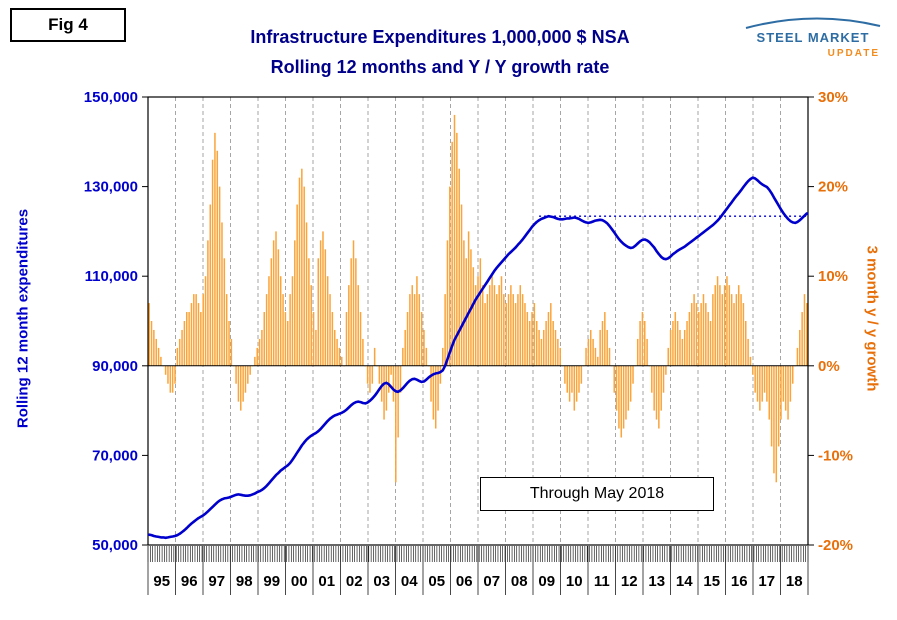  What do you see at coordinates (829, 366) in the screenshot?
I see `right-tick-label: 0%` at bounding box center [829, 366].